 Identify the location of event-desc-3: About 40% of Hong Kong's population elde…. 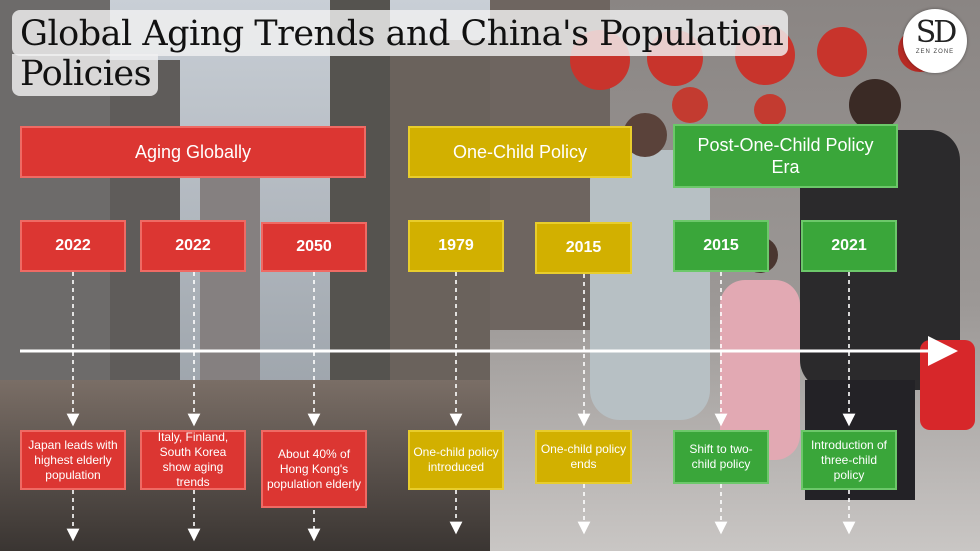
(314, 469).